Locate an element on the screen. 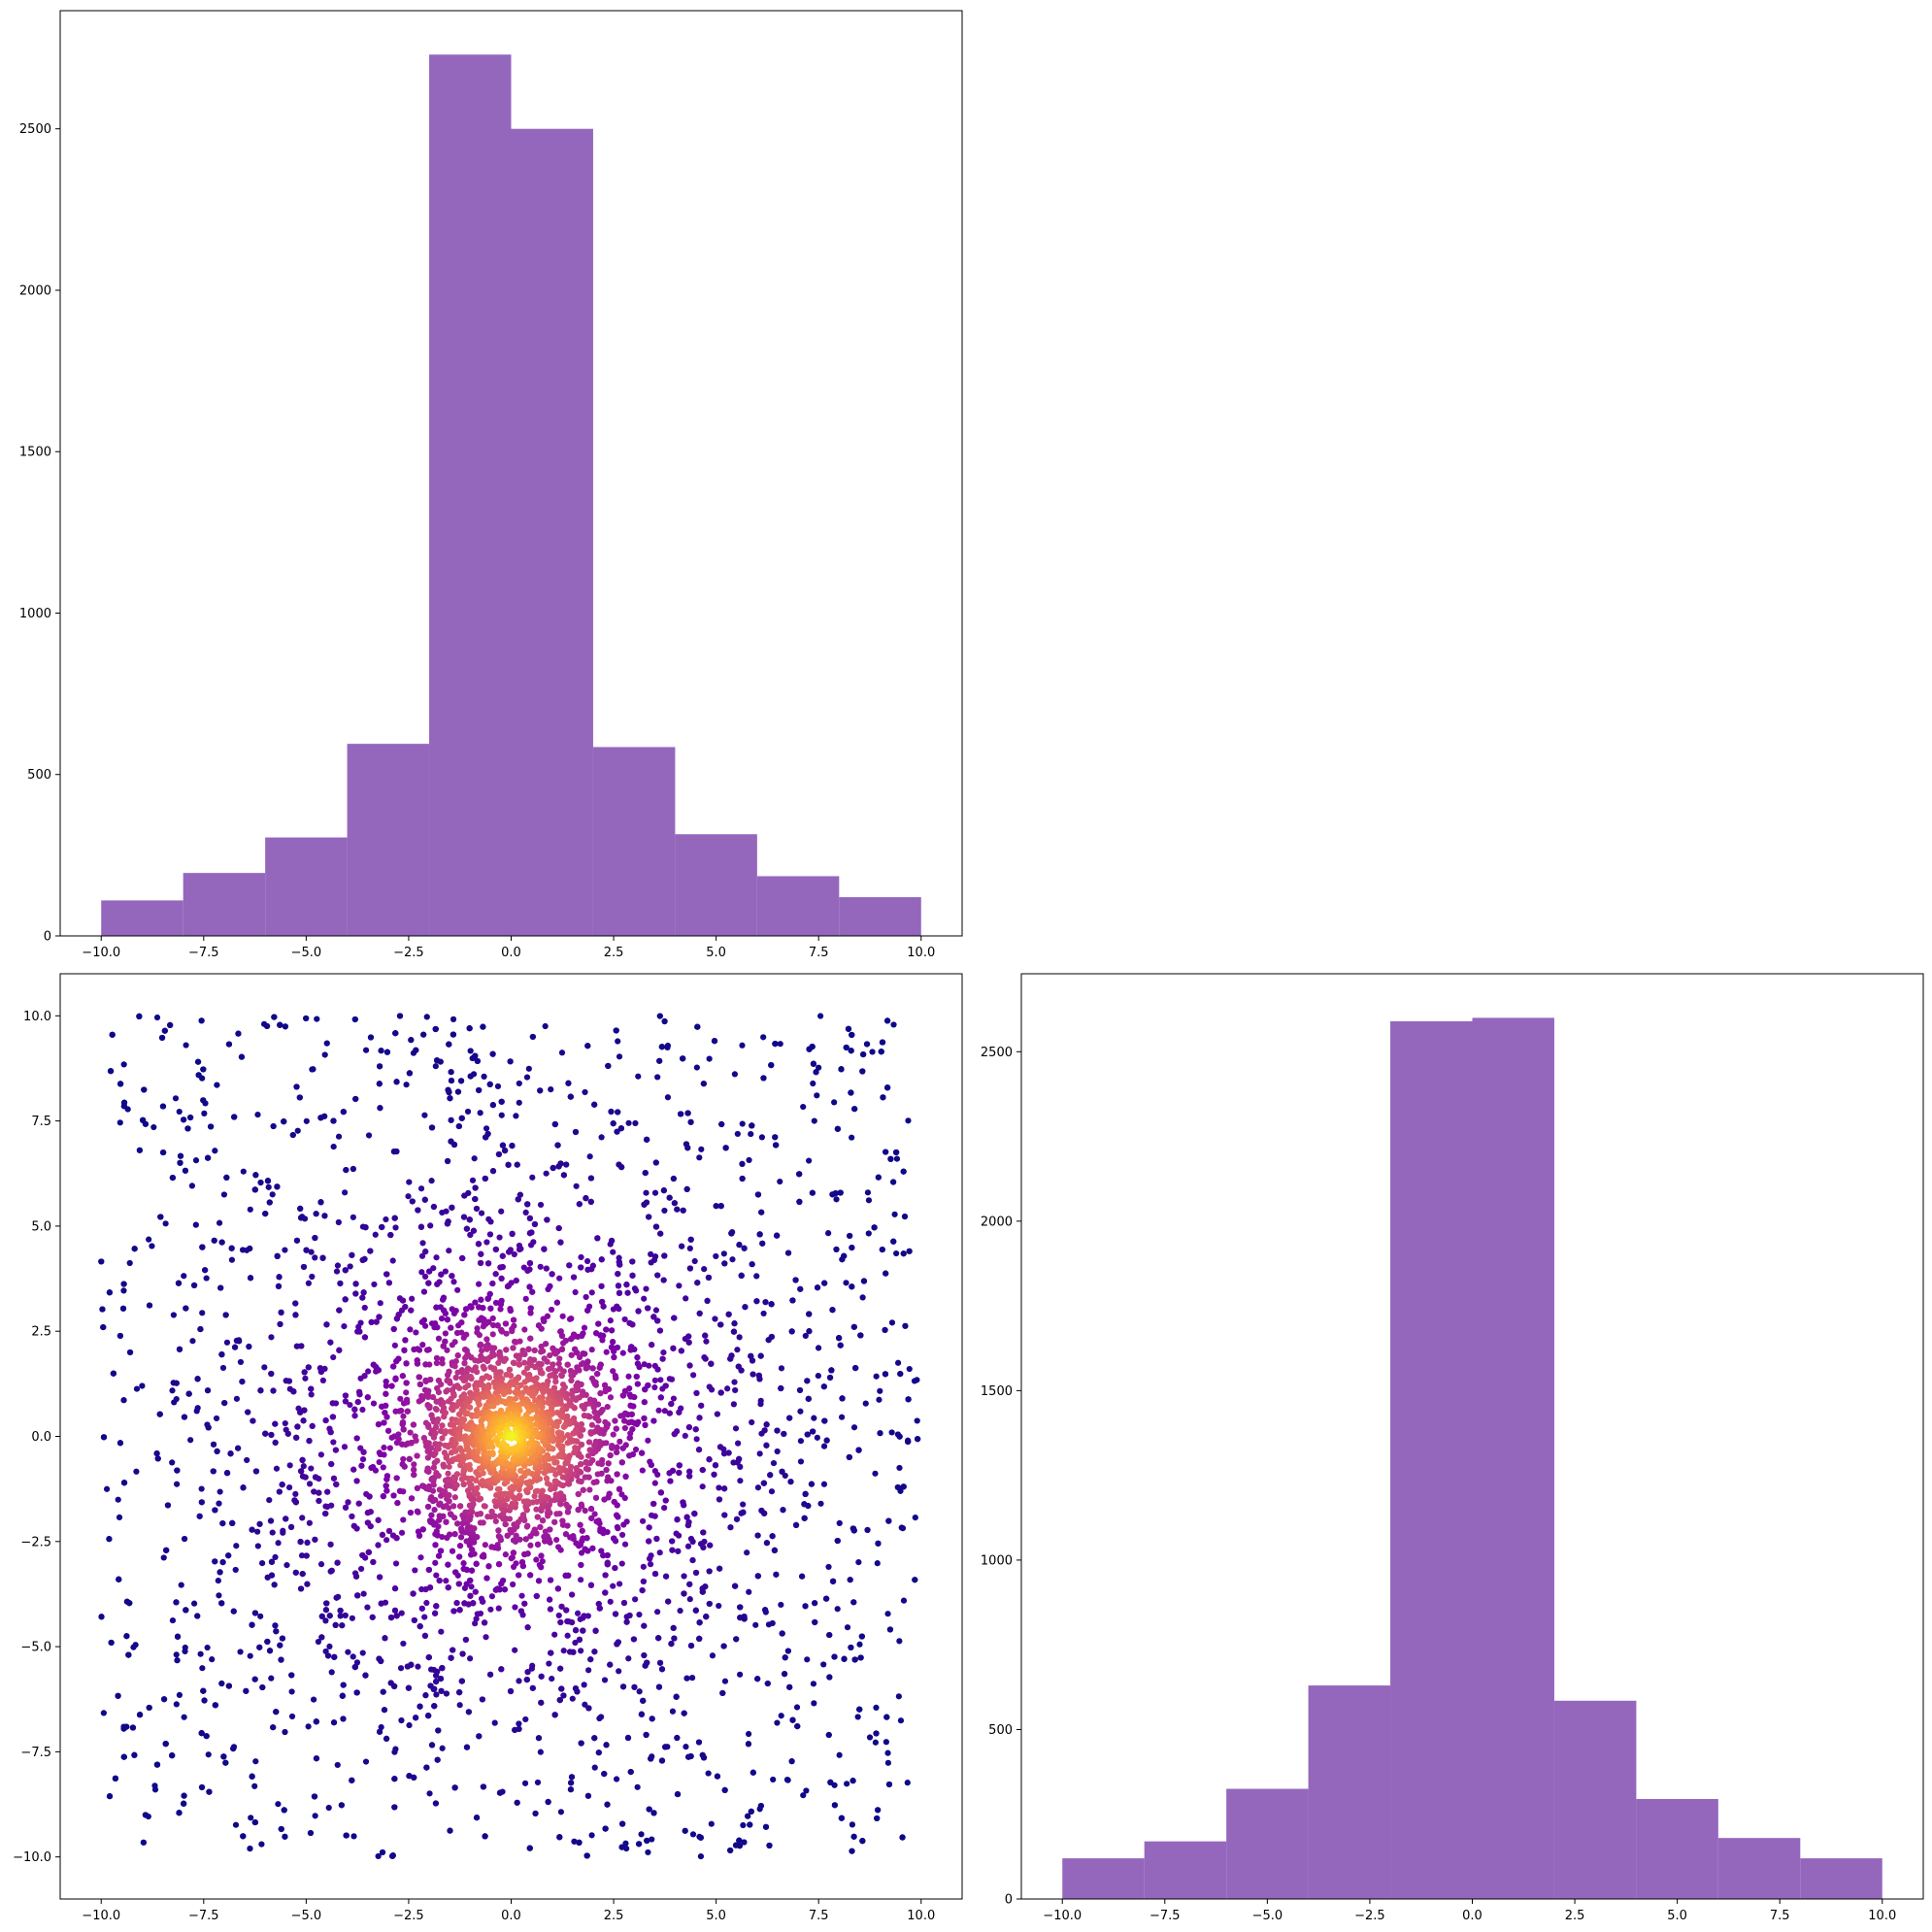 This screenshot has height=1932, width=1932. x-tick-label: −10.0 is located at coordinates (101, 953).